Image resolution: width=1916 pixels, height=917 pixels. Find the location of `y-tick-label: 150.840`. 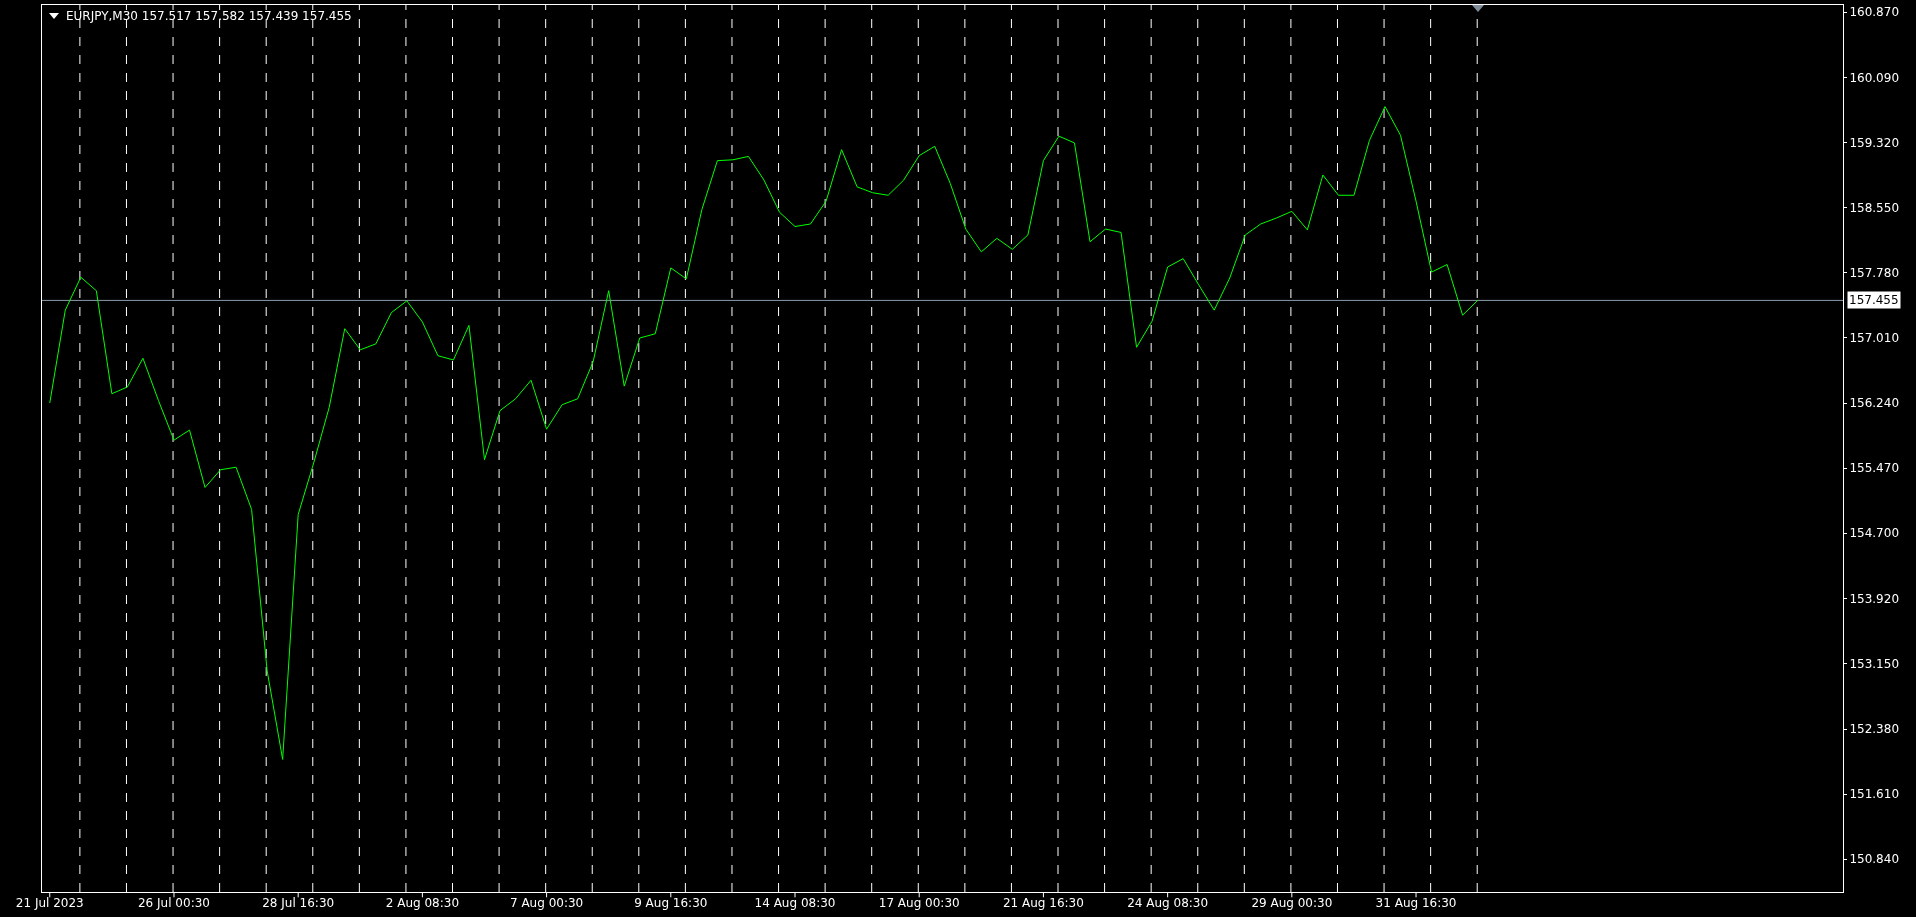

y-tick-label: 150.840 is located at coordinates (1874, 859).